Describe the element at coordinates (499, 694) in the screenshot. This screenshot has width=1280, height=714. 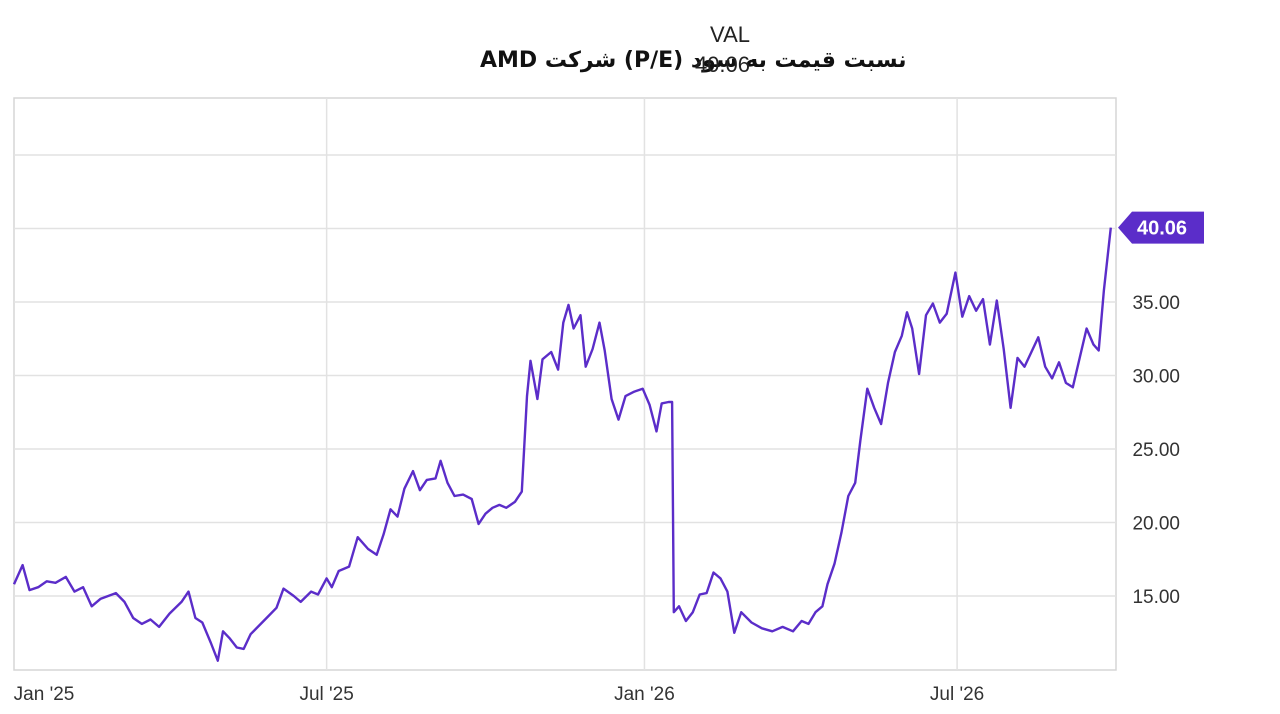
I see `x-axis-ticks: Jan '25 Jul '25 Jan '26 Jul '26` at that location.